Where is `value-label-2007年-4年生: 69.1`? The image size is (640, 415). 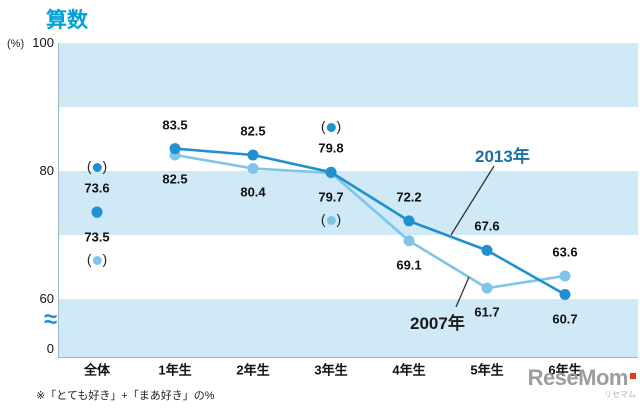
value-label-2007年-4年生: 69.1 is located at coordinates (409, 265).